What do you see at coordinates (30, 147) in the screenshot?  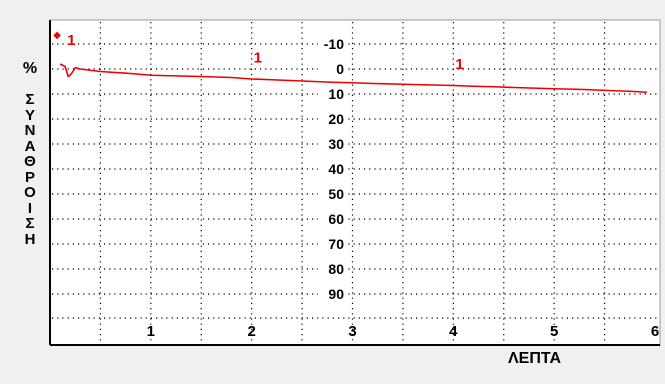 I see `y-axis-title-letter: Α` at bounding box center [30, 147].